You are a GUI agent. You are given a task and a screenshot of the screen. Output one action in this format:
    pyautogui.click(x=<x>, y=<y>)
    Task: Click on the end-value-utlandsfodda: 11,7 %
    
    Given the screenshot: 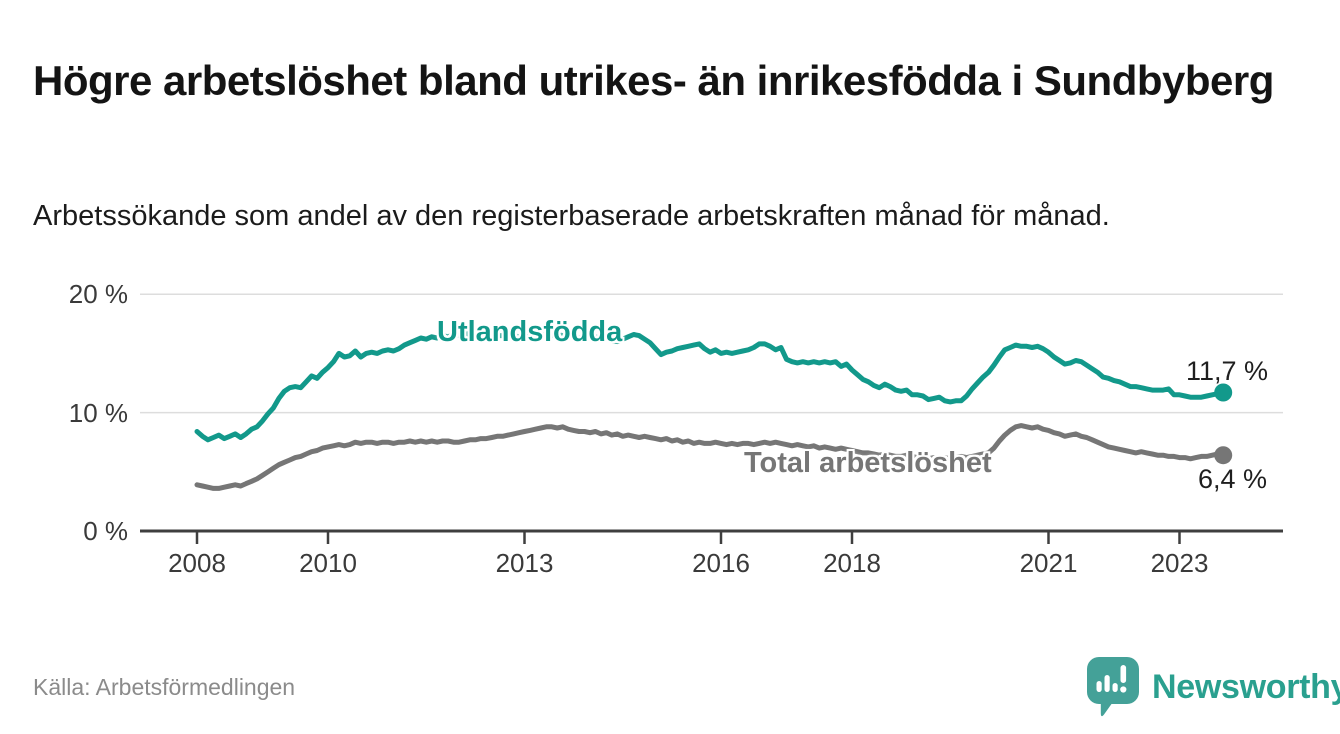 What is the action you would take?
    pyautogui.click(x=1227, y=371)
    